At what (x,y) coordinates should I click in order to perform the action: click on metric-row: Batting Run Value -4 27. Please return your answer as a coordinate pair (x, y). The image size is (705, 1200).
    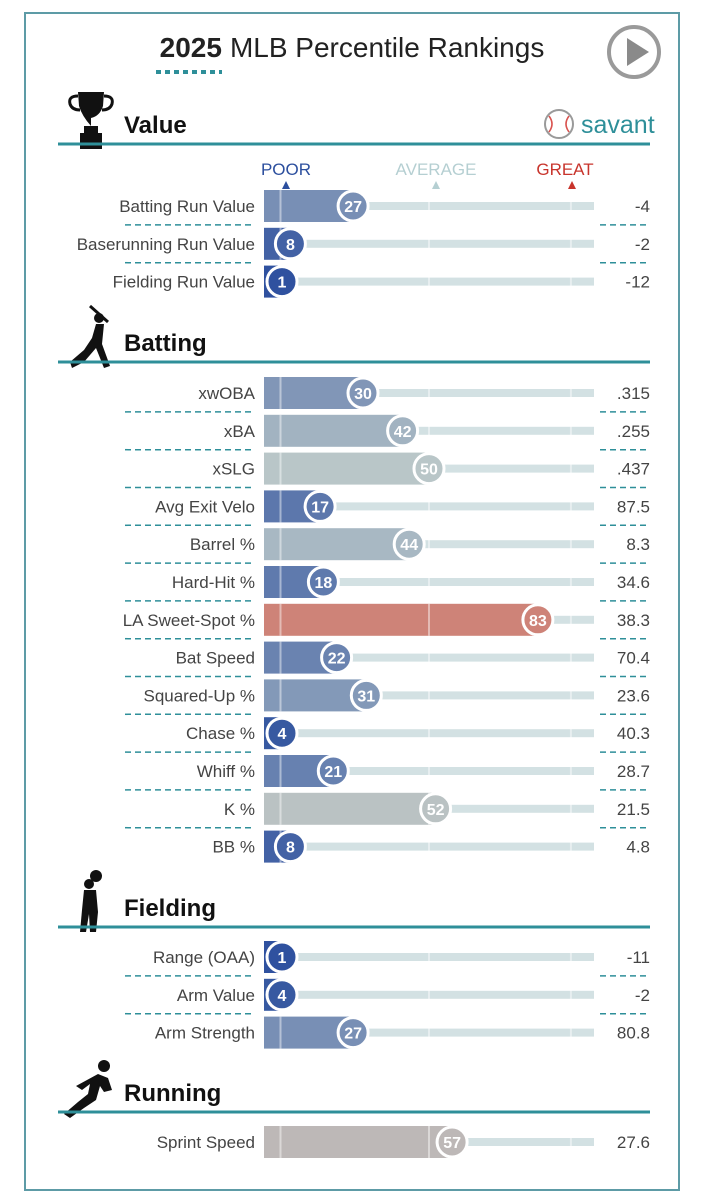
    Looking at the image, I should click on (384, 207).